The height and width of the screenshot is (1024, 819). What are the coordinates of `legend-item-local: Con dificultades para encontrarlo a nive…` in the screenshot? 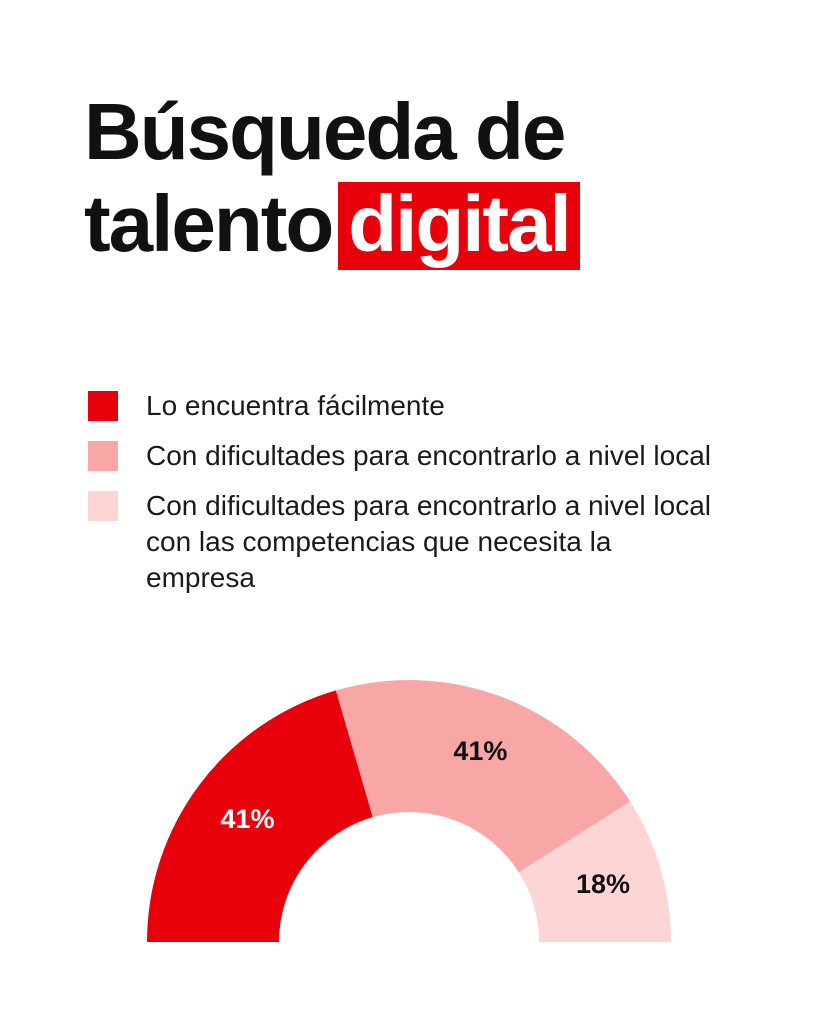 It's located at (408, 456).